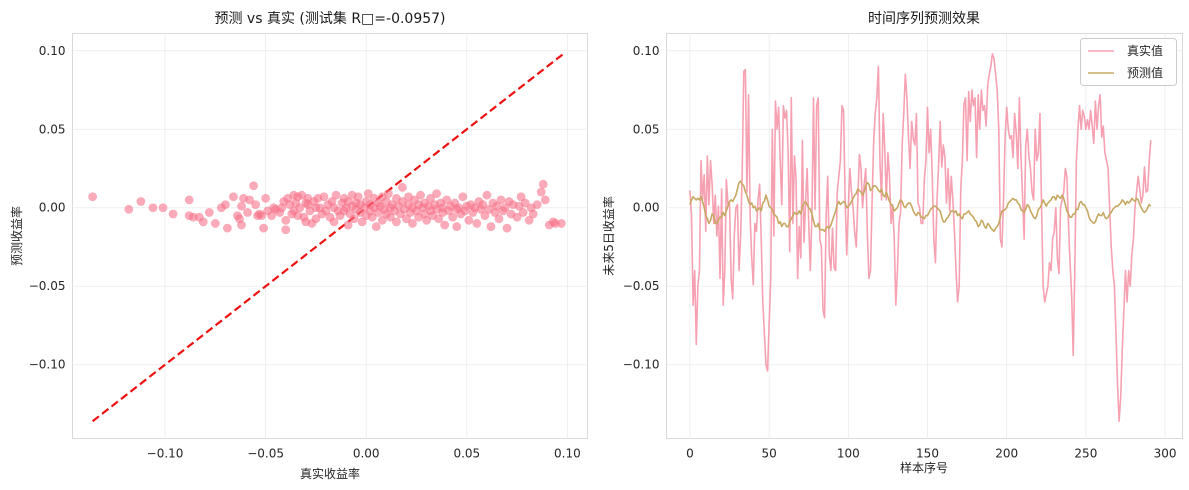 Image resolution: width=1189 pixels, height=490 pixels. I want to click on scatter-x-ticks: −0.10 −0.05 0.00 0.05 0.10, so click(364, 454).